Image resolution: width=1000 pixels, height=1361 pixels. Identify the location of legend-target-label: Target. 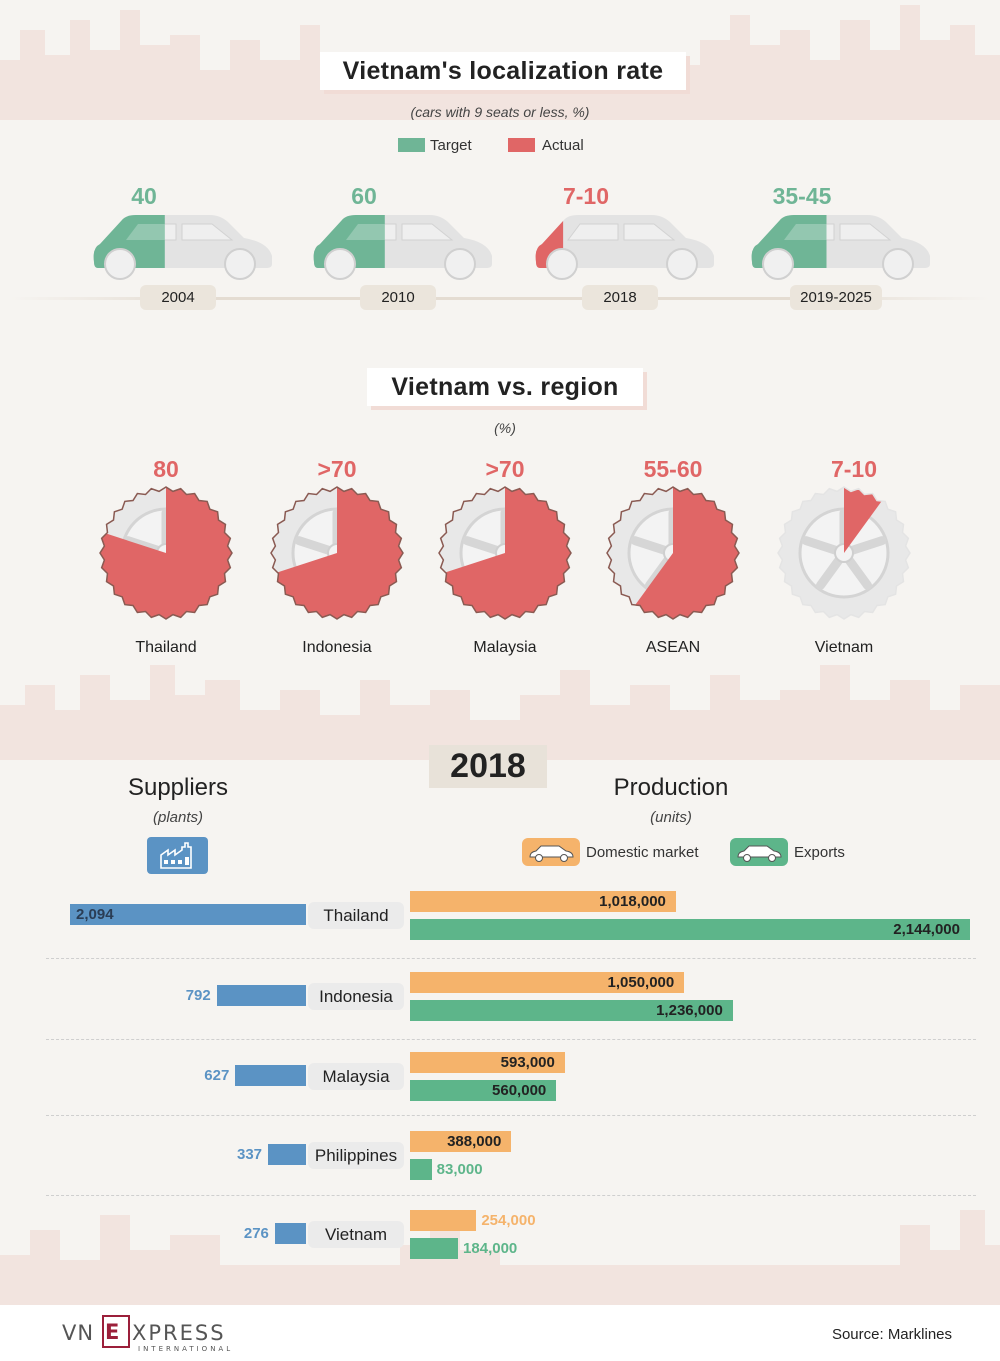
(451, 145).